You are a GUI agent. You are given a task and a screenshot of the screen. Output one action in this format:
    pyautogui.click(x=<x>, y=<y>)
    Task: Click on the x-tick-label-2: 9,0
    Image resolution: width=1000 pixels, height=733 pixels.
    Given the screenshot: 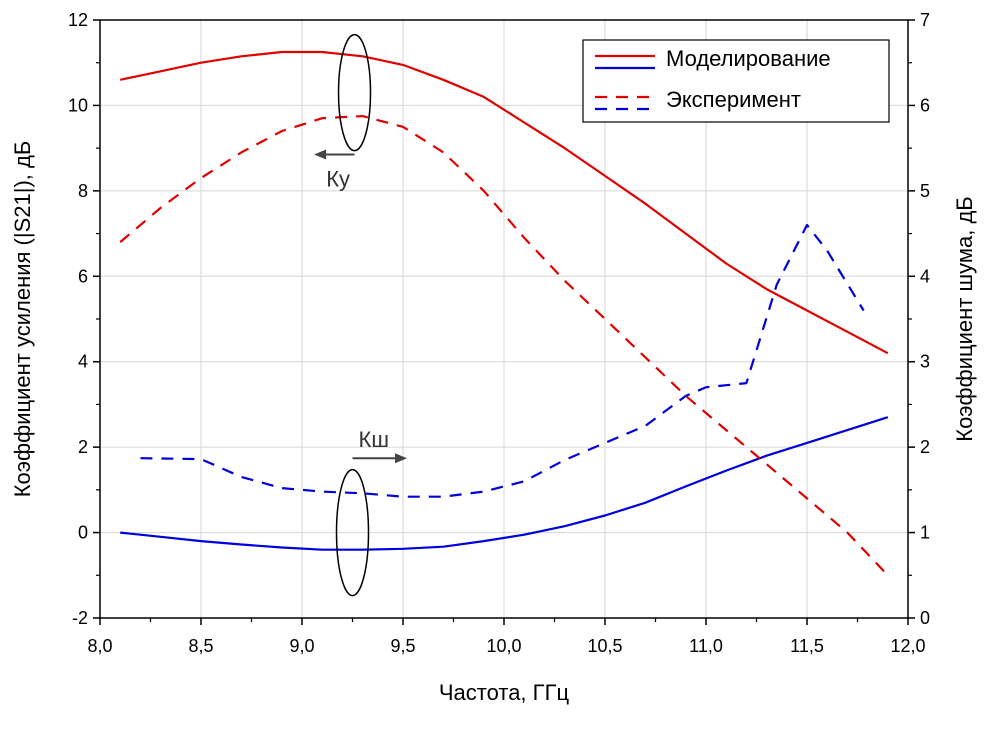 What is the action you would take?
    pyautogui.click(x=301, y=646)
    